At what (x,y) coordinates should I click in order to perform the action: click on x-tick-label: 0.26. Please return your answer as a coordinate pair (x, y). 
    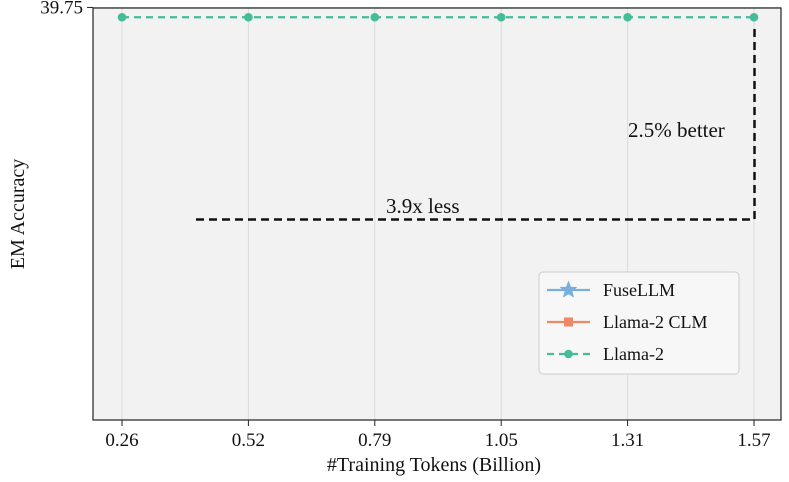
    Looking at the image, I should click on (121, 440).